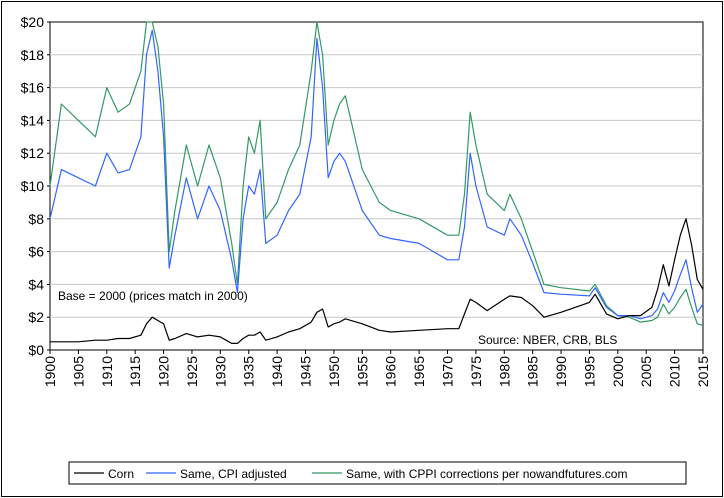  Describe the element at coordinates (36, 350) in the screenshot. I see `y-tick-label: $0` at that location.